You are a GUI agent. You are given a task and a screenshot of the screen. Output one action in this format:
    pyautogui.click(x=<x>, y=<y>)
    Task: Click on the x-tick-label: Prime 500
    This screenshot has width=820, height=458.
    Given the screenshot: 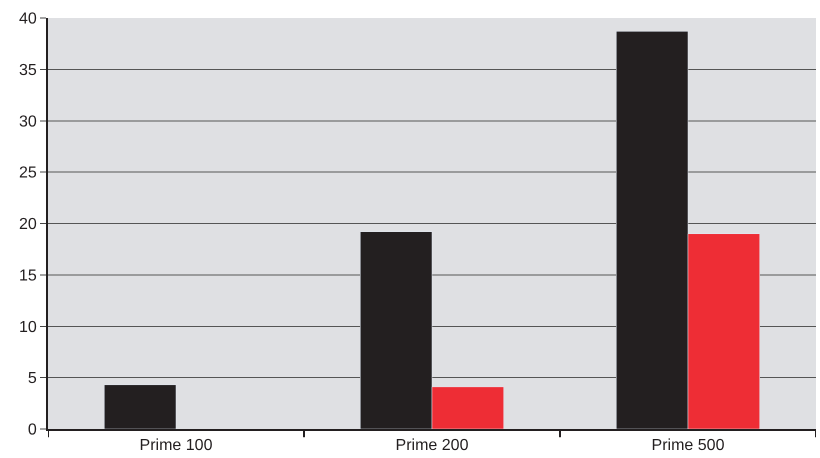 What is the action you would take?
    pyautogui.click(x=688, y=445)
    